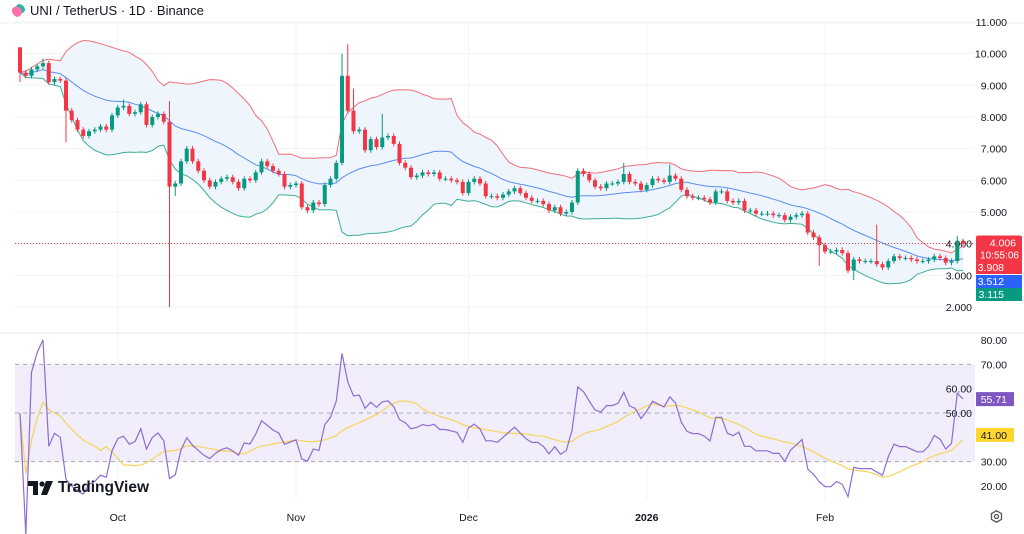  Describe the element at coordinates (118, 518) in the screenshot. I see `time-axis-label: Oct` at that location.